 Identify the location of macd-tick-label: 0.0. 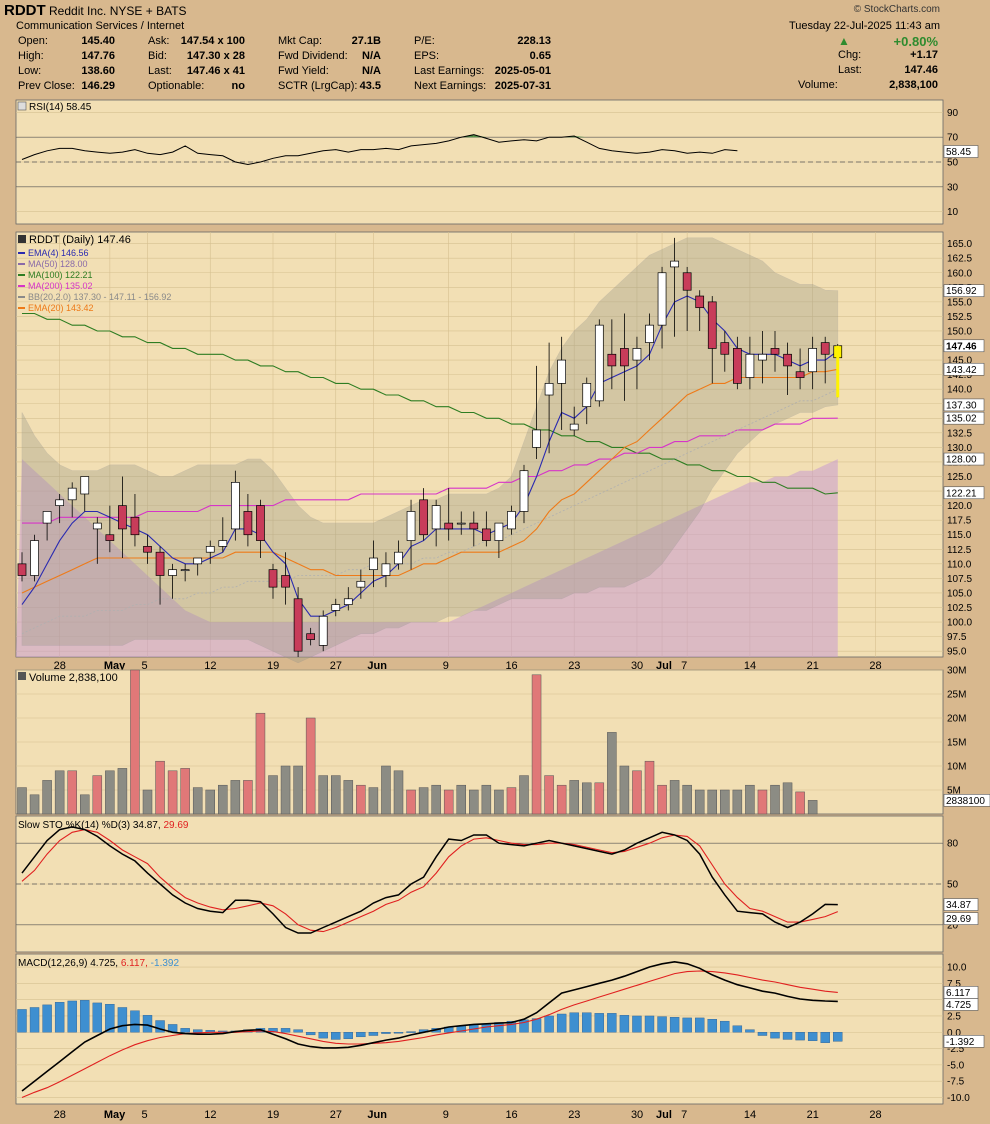
(954, 1033).